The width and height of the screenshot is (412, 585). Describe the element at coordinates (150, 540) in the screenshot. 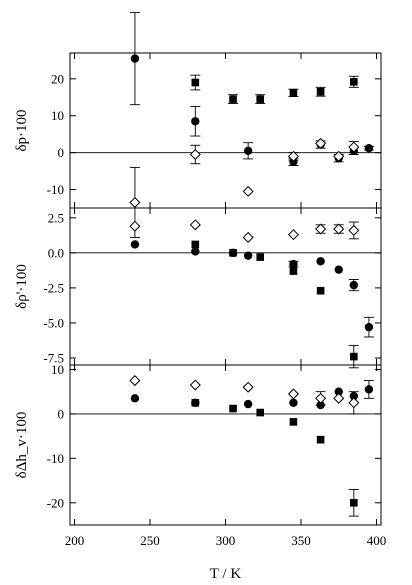

I see `x-tick-label: 250` at that location.